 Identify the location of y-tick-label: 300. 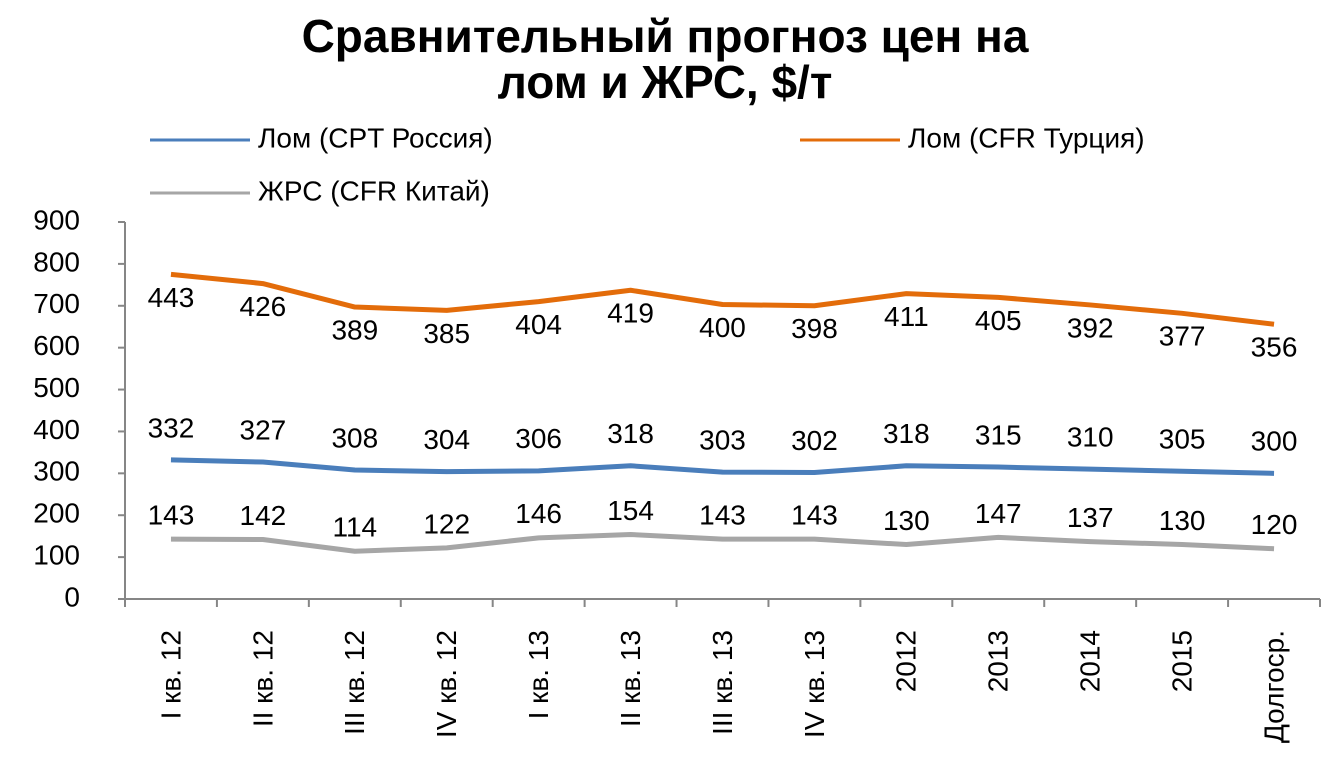
(56, 471).